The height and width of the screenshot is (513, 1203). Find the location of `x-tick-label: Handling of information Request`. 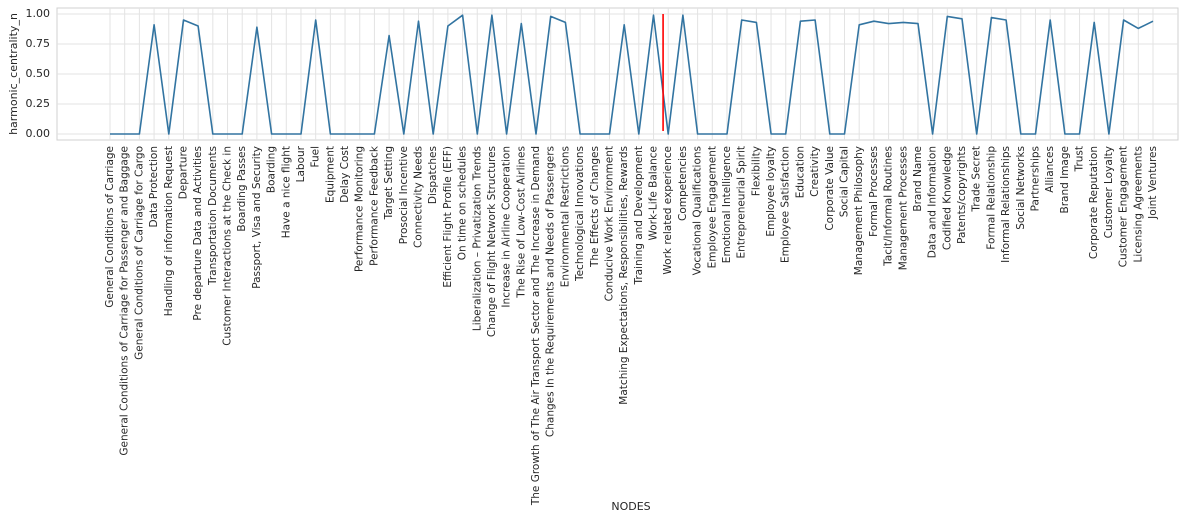

x-tick-label: Handling of information Request is located at coordinates (169, 231).